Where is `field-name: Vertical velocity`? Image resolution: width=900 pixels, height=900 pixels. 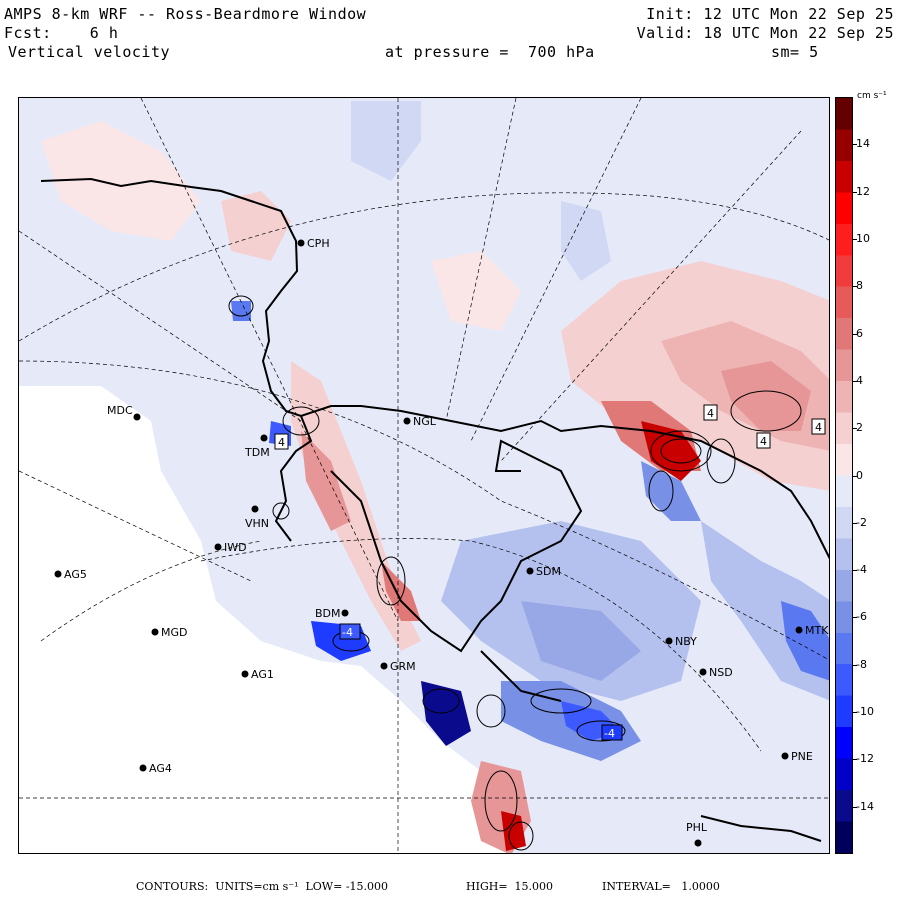 field-name: Vertical velocity is located at coordinates (89, 52).